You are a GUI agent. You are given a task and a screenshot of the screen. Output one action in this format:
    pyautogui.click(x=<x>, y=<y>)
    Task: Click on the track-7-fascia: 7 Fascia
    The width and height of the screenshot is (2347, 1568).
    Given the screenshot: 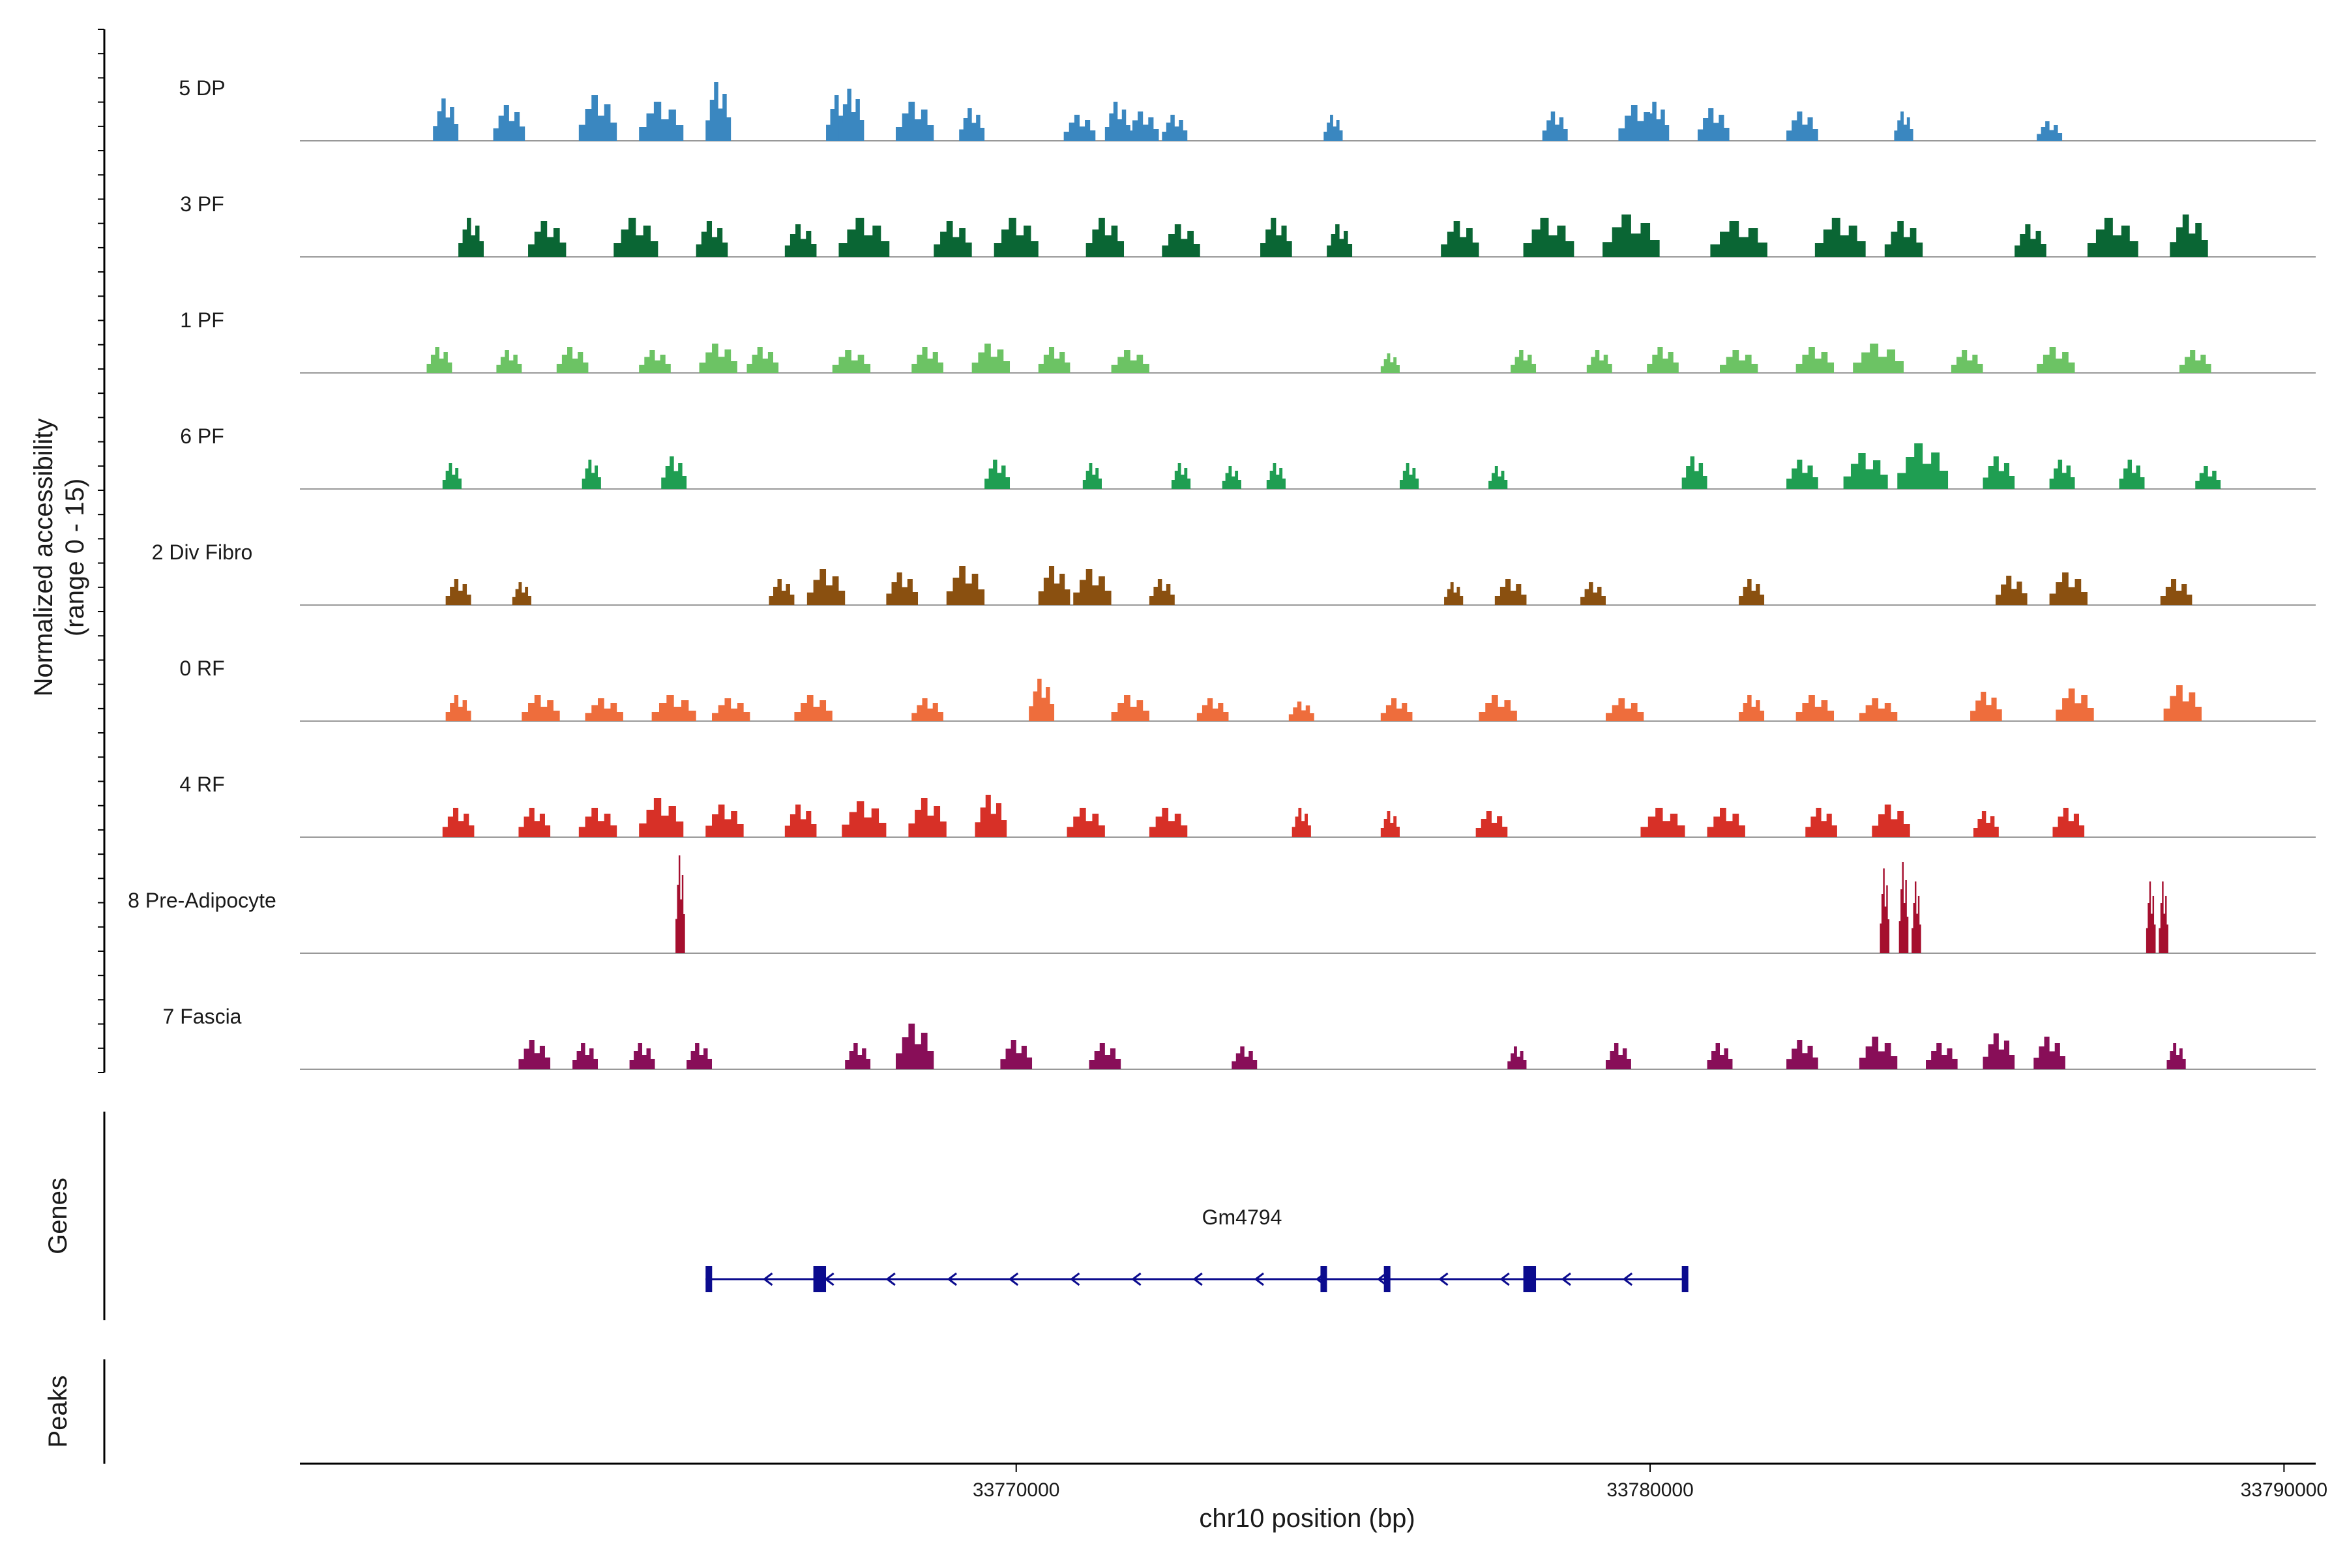 What is the action you would take?
    pyautogui.click(x=1239, y=1037)
    